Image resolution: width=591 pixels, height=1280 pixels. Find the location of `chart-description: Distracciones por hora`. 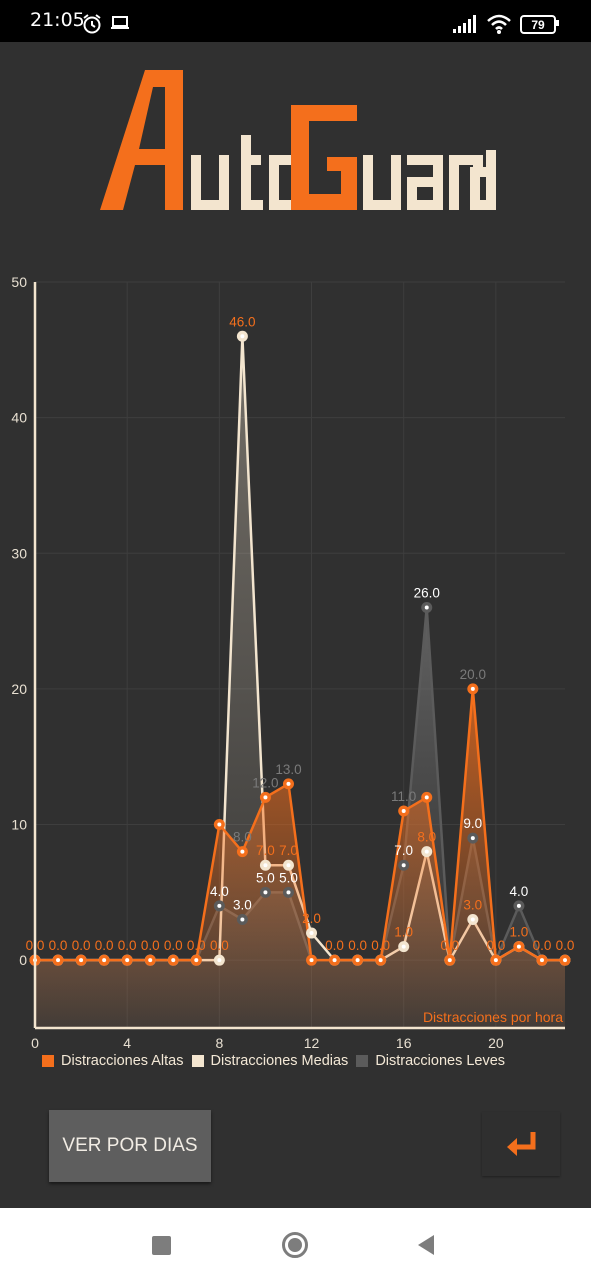

chart-description: Distracciones por hora is located at coordinates (493, 1017).